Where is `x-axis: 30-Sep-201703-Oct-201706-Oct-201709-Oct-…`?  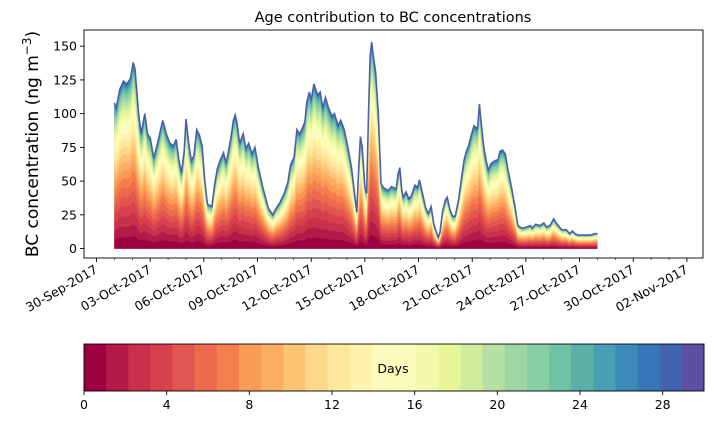
x-axis: 30-Sep-201703-Oct-201706-Oct-201709-Oct-… is located at coordinates (356, 286).